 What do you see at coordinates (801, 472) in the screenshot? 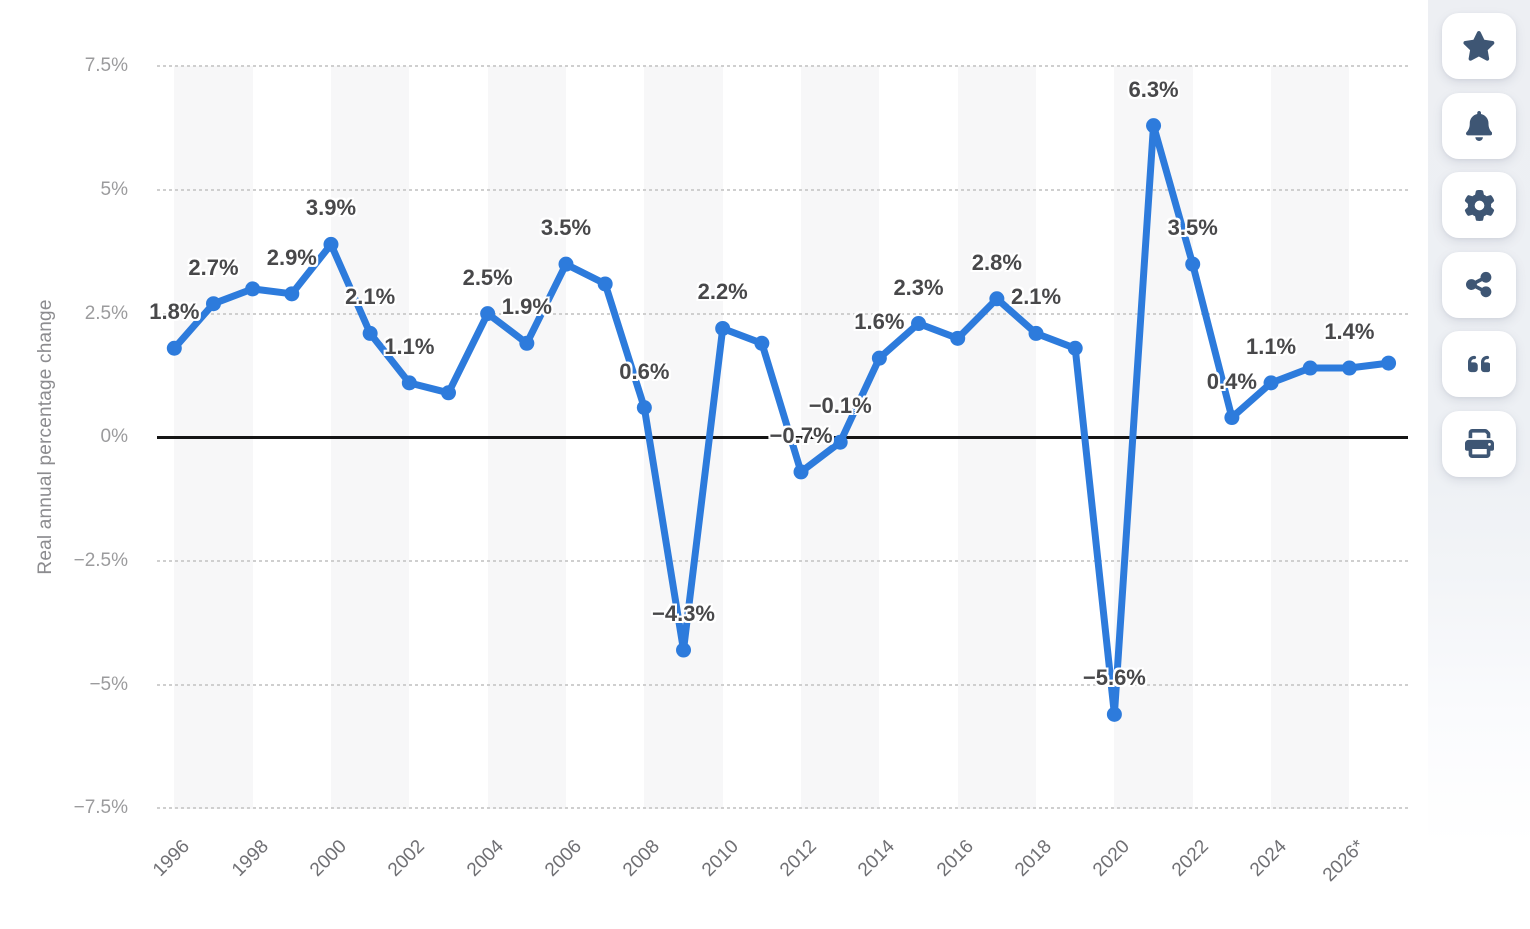
I see `data-point-2012` at bounding box center [801, 472].